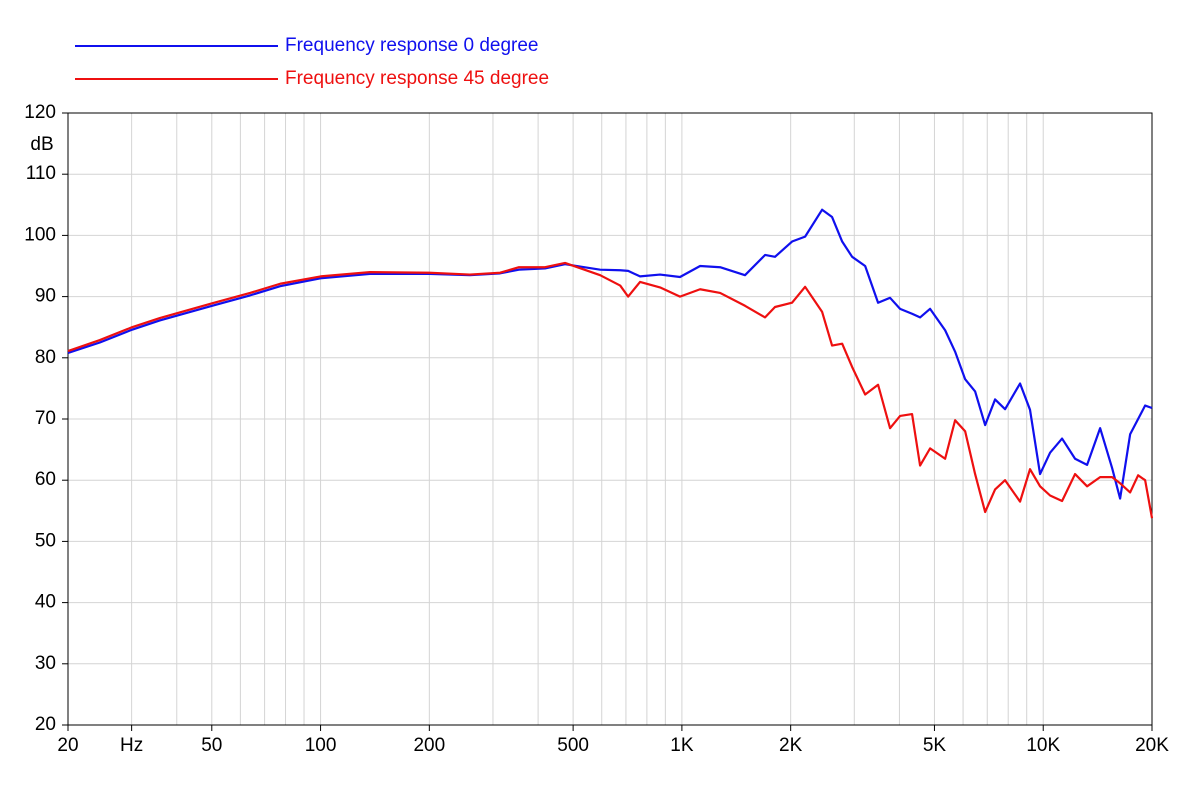 This screenshot has height=785, width=1200. I want to click on y-tick-label: 120, so click(40, 112).